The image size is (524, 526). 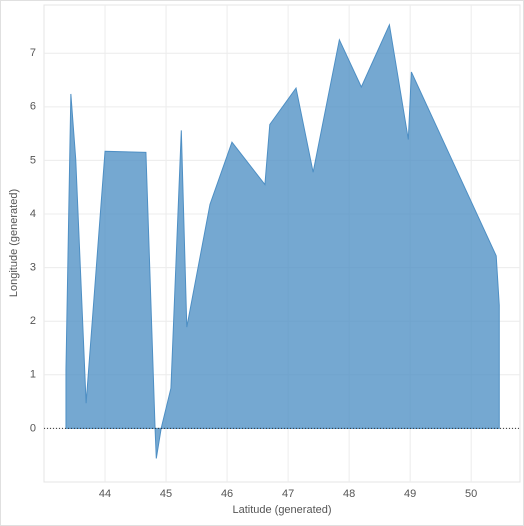 What do you see at coordinates (227, 494) in the screenshot?
I see `x-tick-label: 46` at bounding box center [227, 494].